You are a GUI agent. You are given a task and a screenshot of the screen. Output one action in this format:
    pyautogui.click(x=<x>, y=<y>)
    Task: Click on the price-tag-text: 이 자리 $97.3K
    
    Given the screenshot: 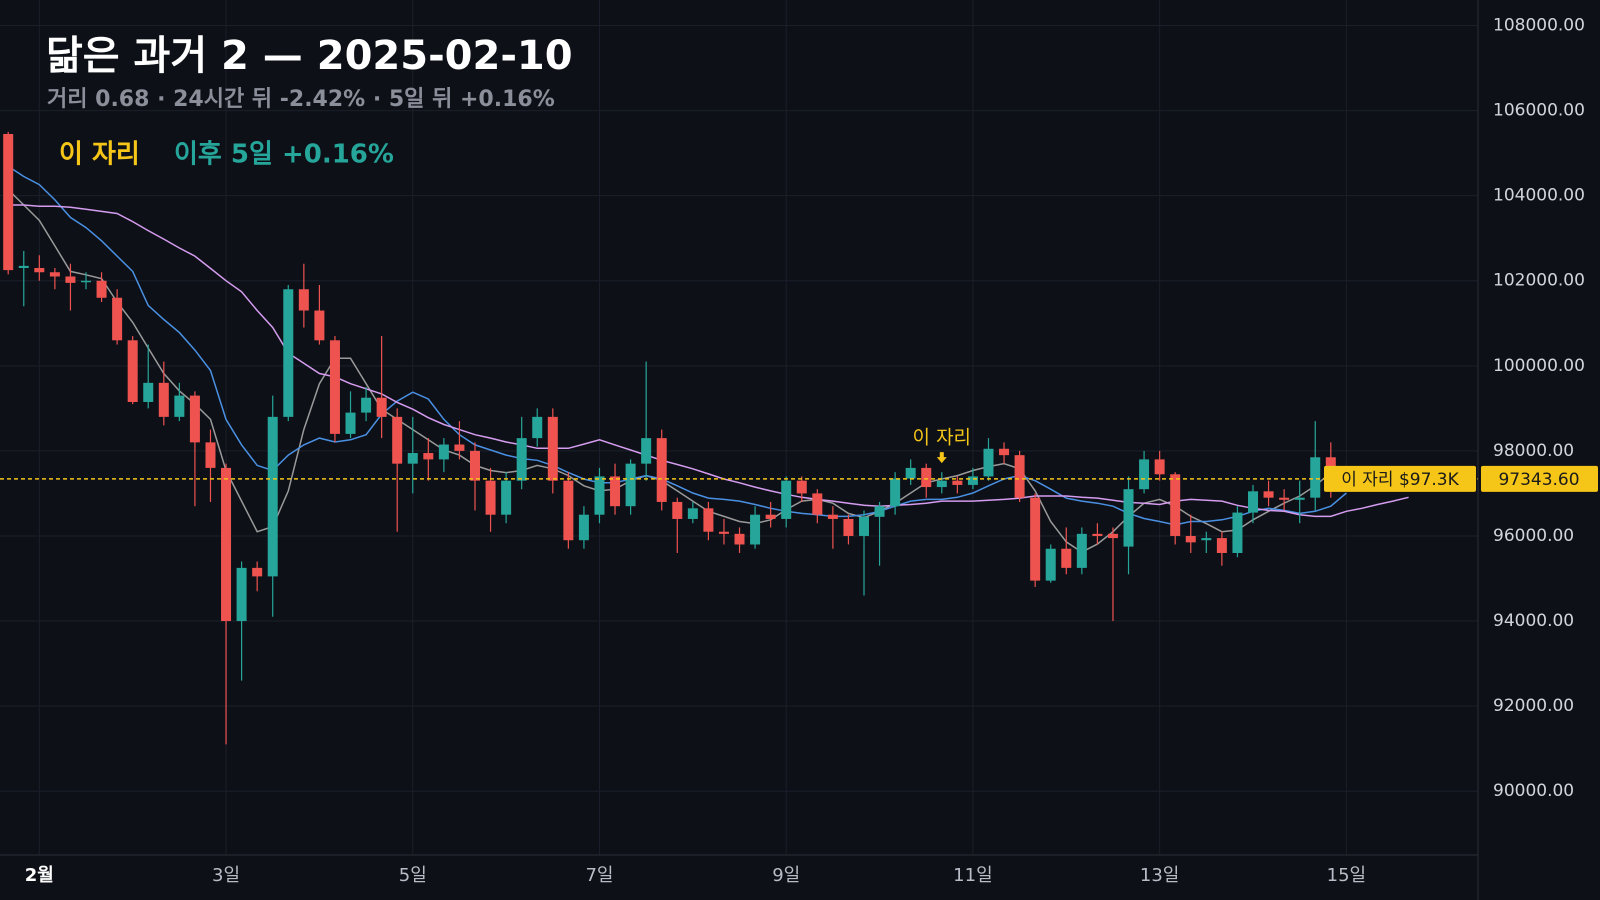 What is the action you would take?
    pyautogui.click(x=1400, y=480)
    